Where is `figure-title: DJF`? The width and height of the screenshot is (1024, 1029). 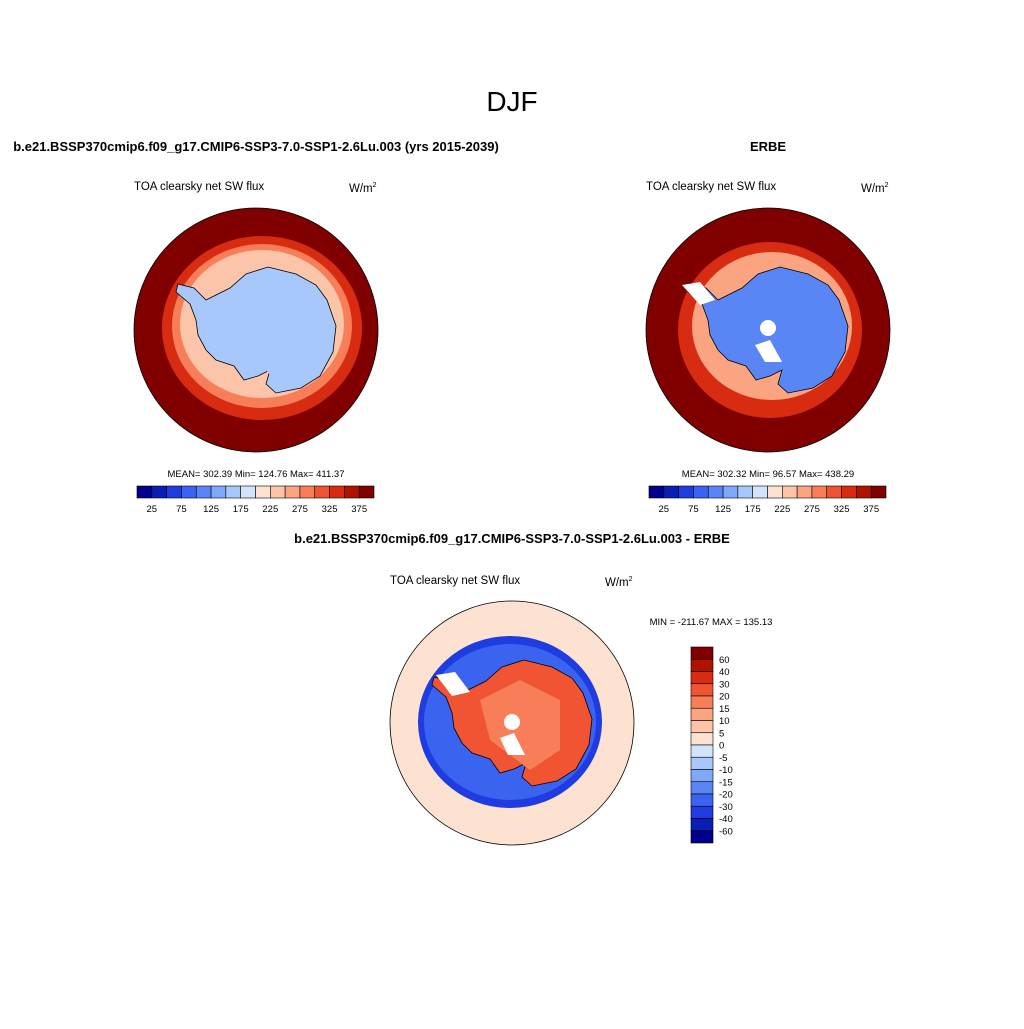
figure-title: DJF is located at coordinates (511, 101).